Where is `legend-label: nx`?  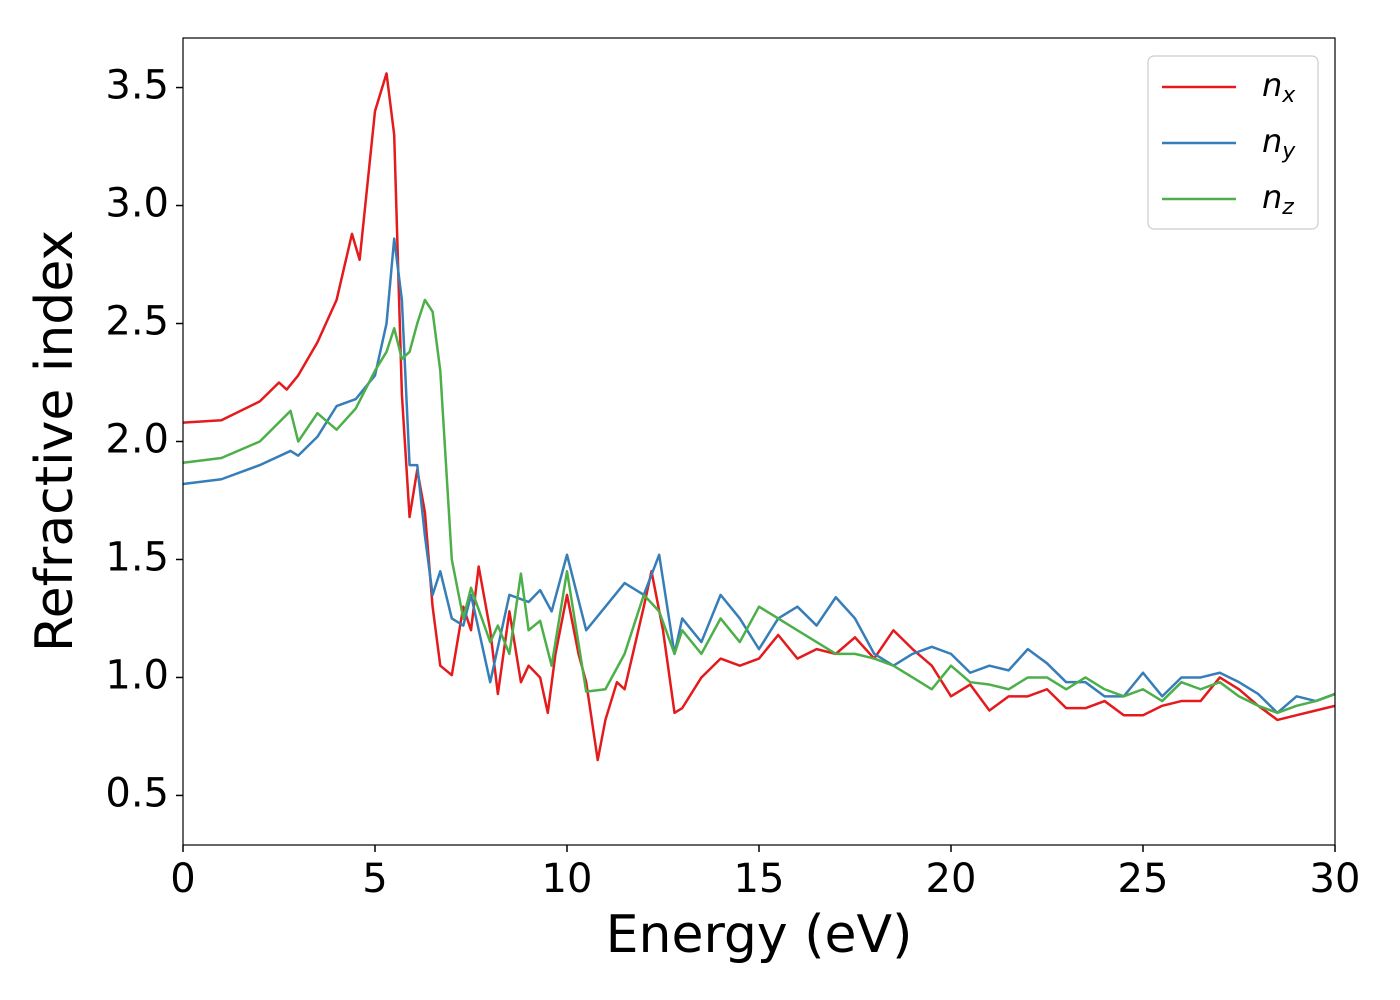 legend-label: nx is located at coordinates (1279, 87).